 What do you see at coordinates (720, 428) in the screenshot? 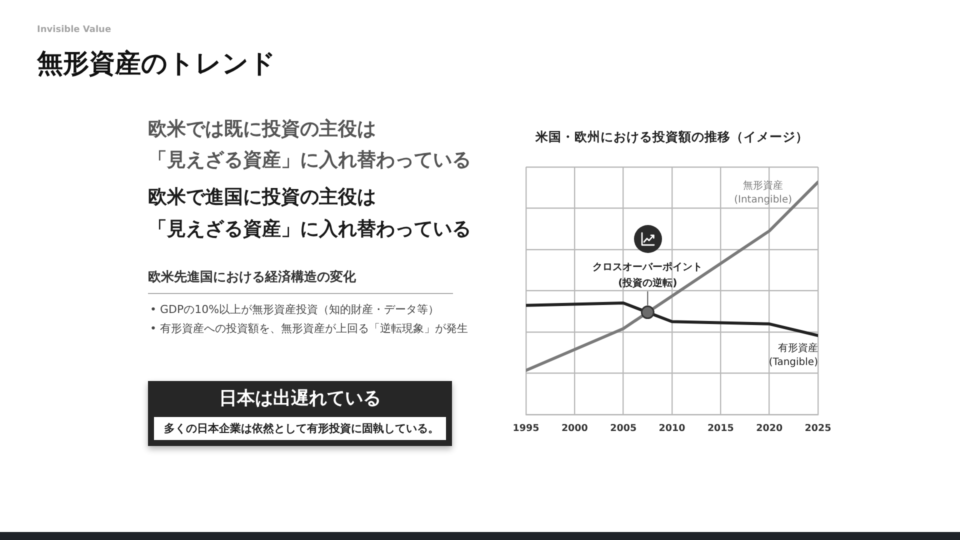
I see `x-tick-label: 2015` at bounding box center [720, 428].